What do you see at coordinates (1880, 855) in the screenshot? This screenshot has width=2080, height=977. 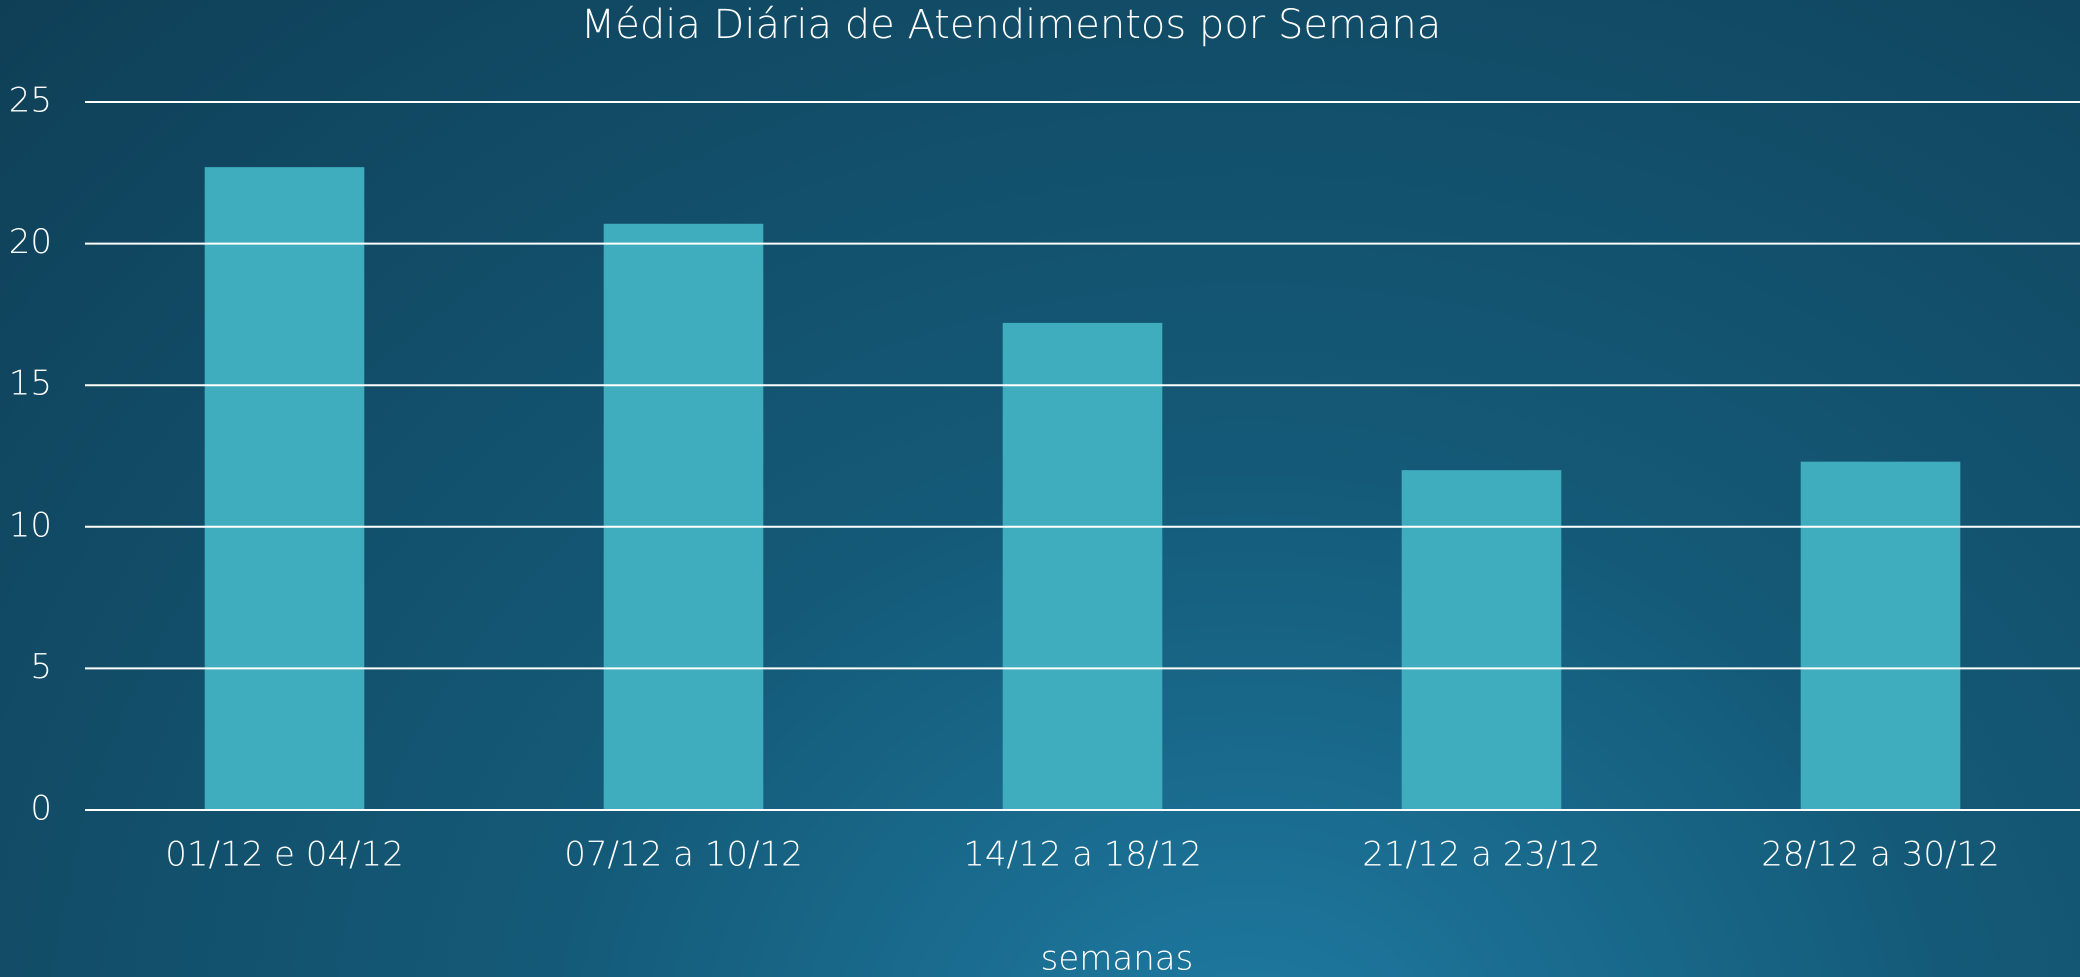 I see `x-tick-label: 28/12 a 30/12` at bounding box center [1880, 855].